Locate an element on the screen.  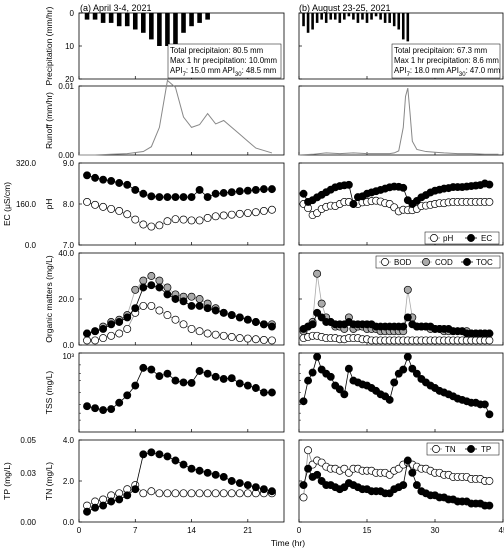
ec-line is located at coordinates (179, 186).